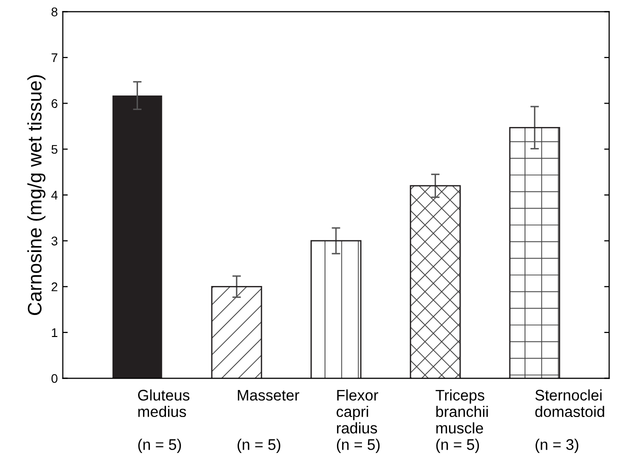 This screenshot has width=628, height=467. Describe the element at coordinates (55, 11) in the screenshot. I see `y-tick-label: 8` at that location.